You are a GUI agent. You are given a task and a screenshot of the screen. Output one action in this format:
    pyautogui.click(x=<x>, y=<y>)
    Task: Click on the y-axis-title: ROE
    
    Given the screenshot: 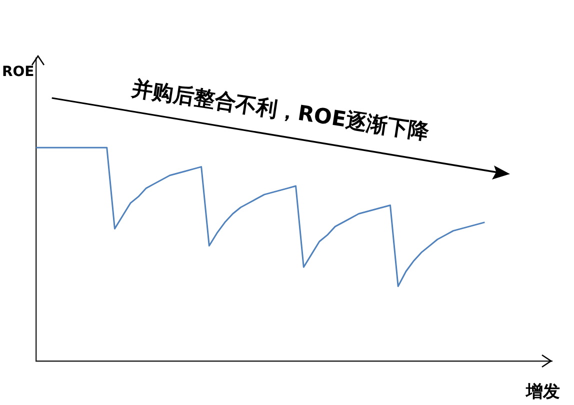 What is the action you would take?
    pyautogui.click(x=18, y=72)
    